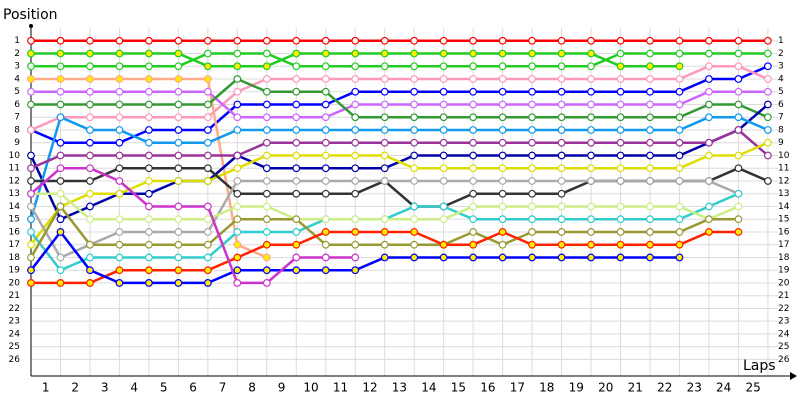 This screenshot has width=800, height=400. What do you see at coordinates (753, 388) in the screenshot?
I see `x-tick-label: 25` at bounding box center [753, 388].